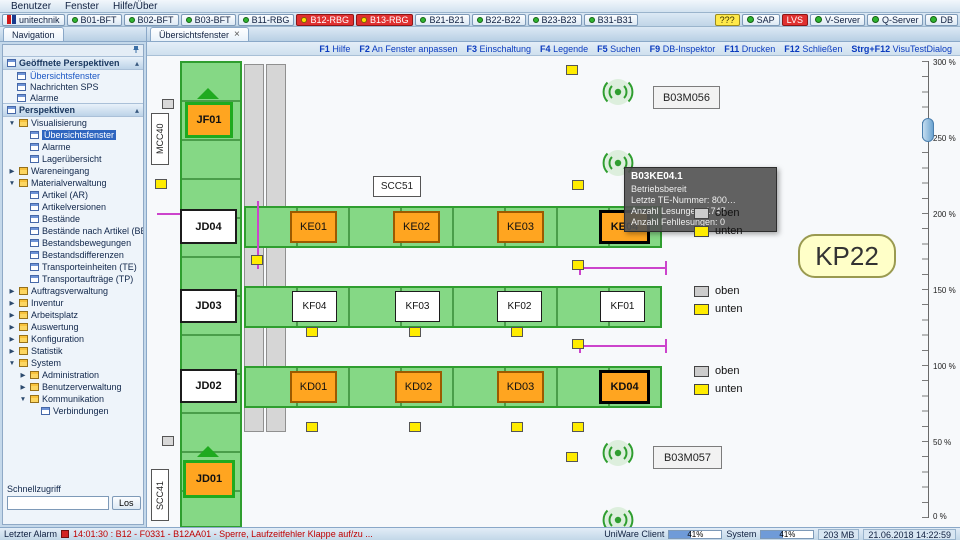 This screenshot has width=960, height=540. Describe the element at coordinates (941, 19) in the screenshot. I see `server-status-button: DB` at that location.